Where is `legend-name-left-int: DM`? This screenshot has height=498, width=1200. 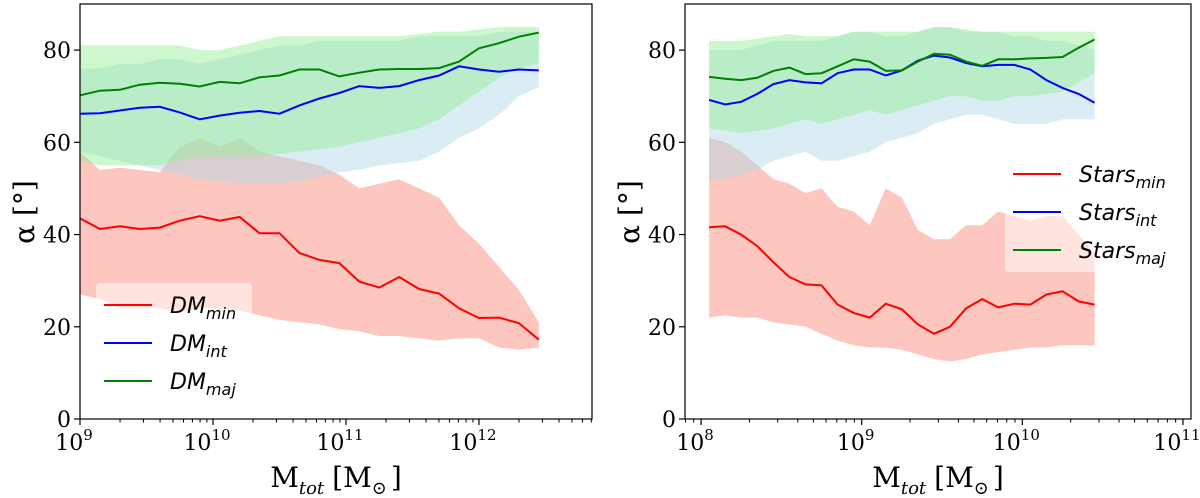
legend-name-left-int: DM is located at coordinates (188, 344).